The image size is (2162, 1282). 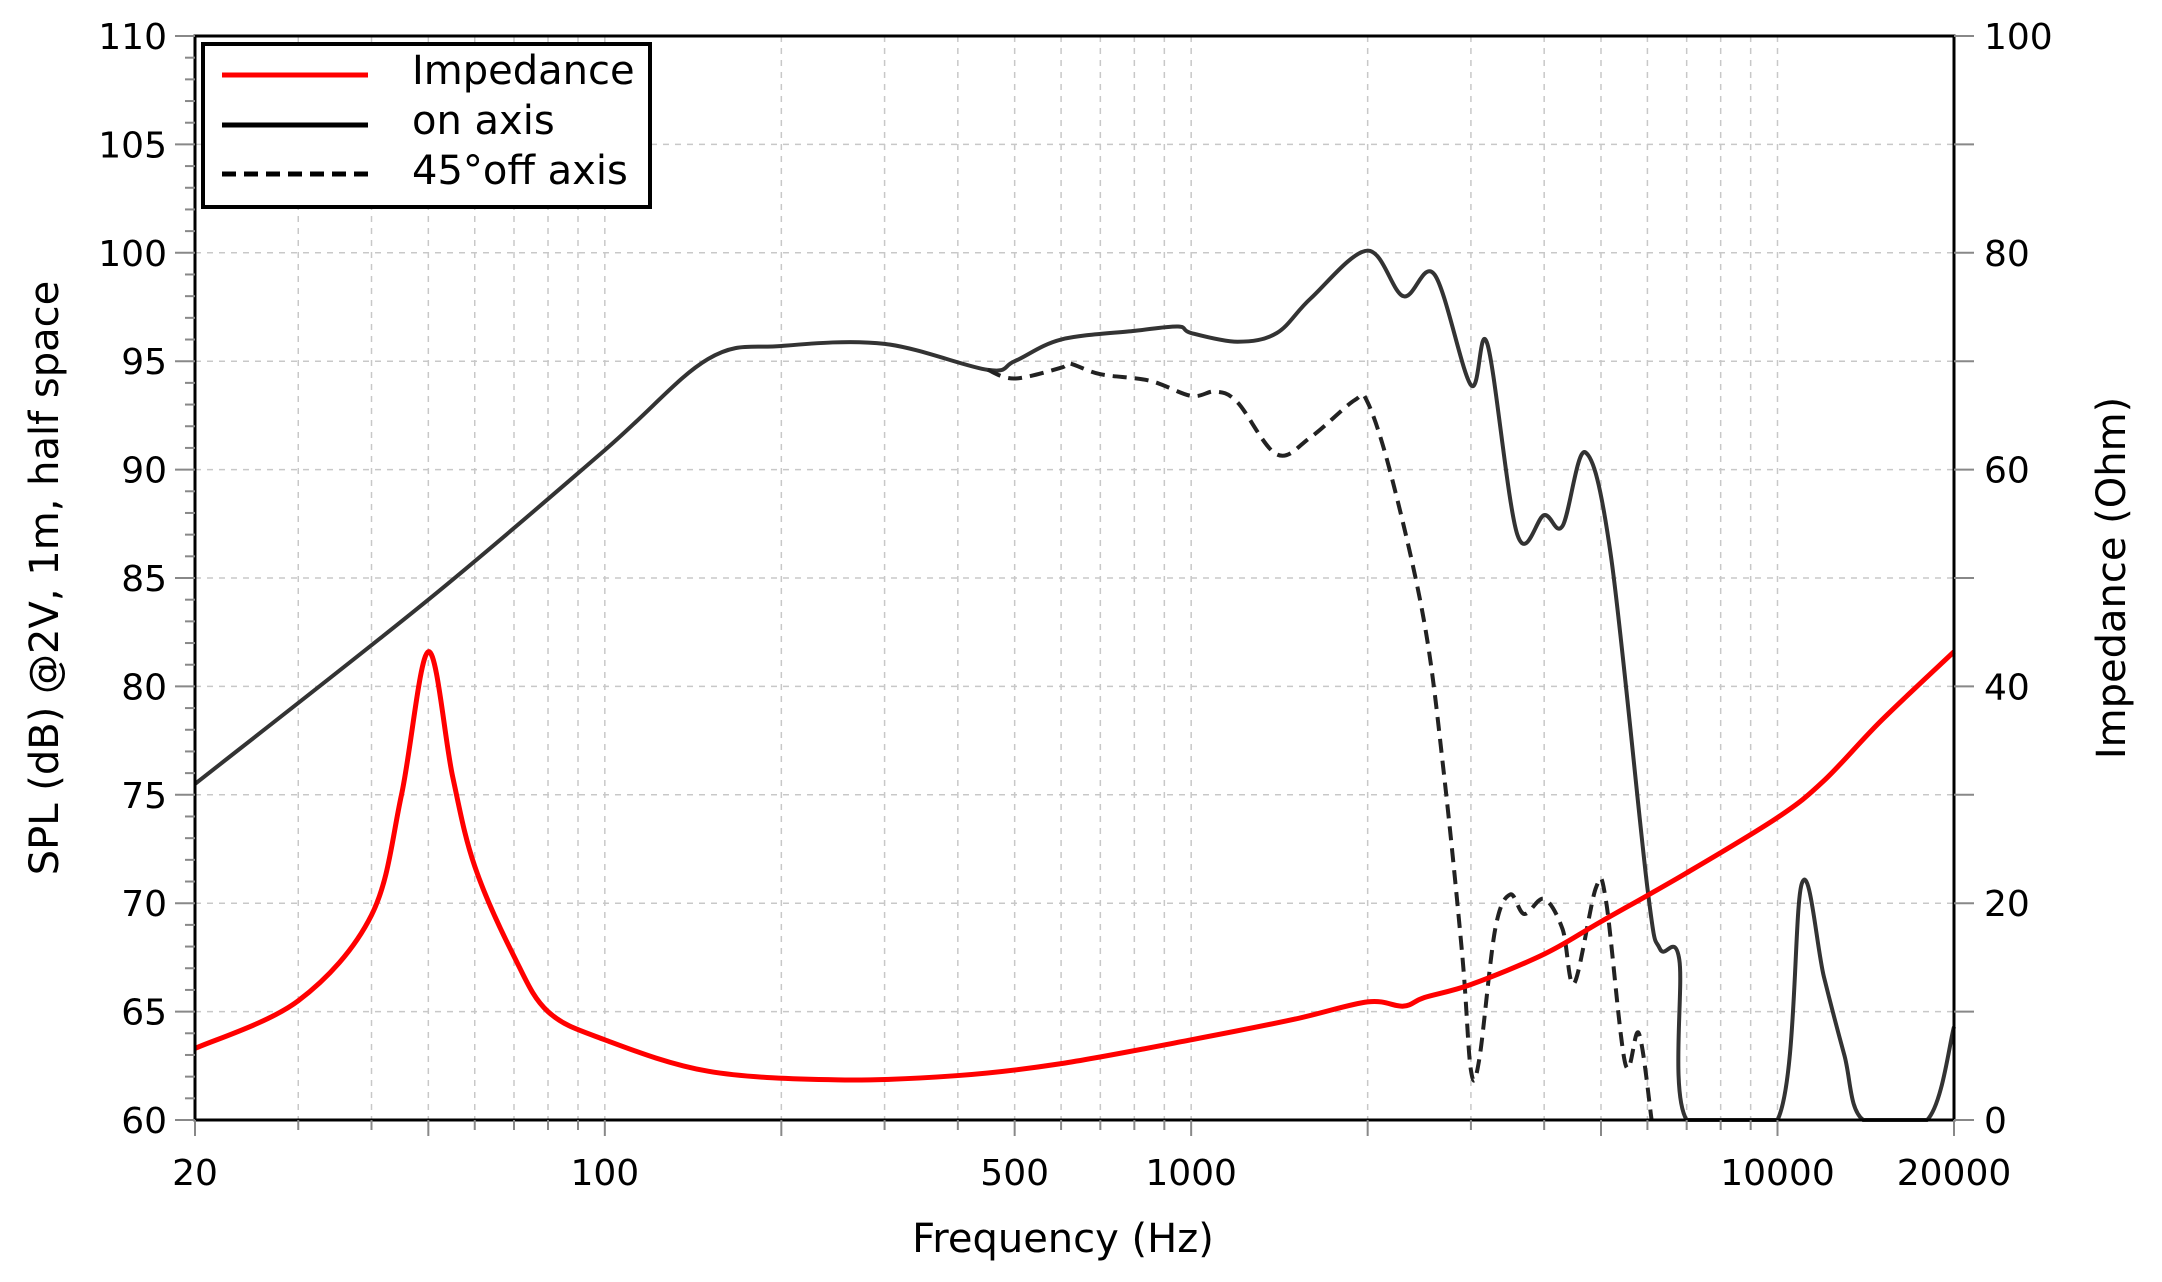 What do you see at coordinates (523, 71) in the screenshot?
I see `legend-label-impedance: Impedance` at bounding box center [523, 71].